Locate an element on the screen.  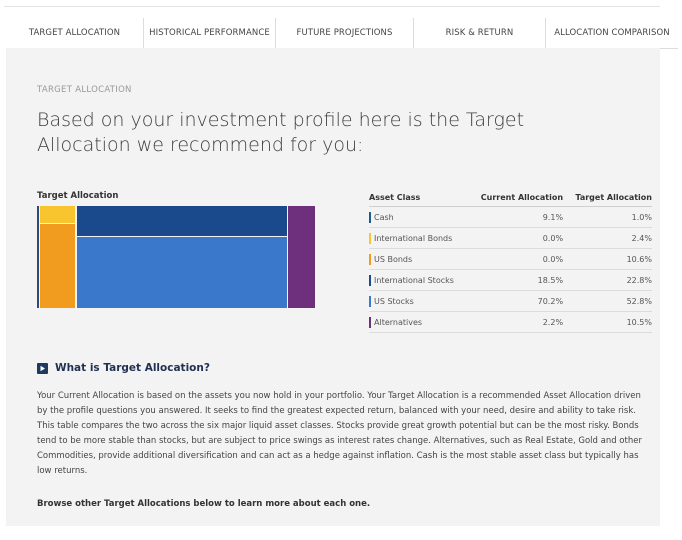
asset-name: US Stocks is located at coordinates (394, 301).